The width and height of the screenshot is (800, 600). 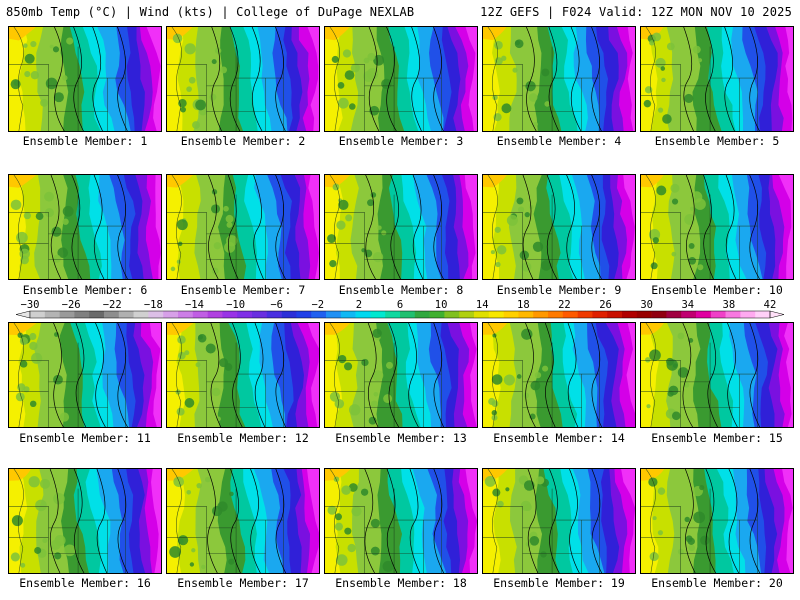 What do you see at coordinates (401, 290) in the screenshot?
I see `ensemble-member-label: Ensemble Member: 8` at bounding box center [401, 290].